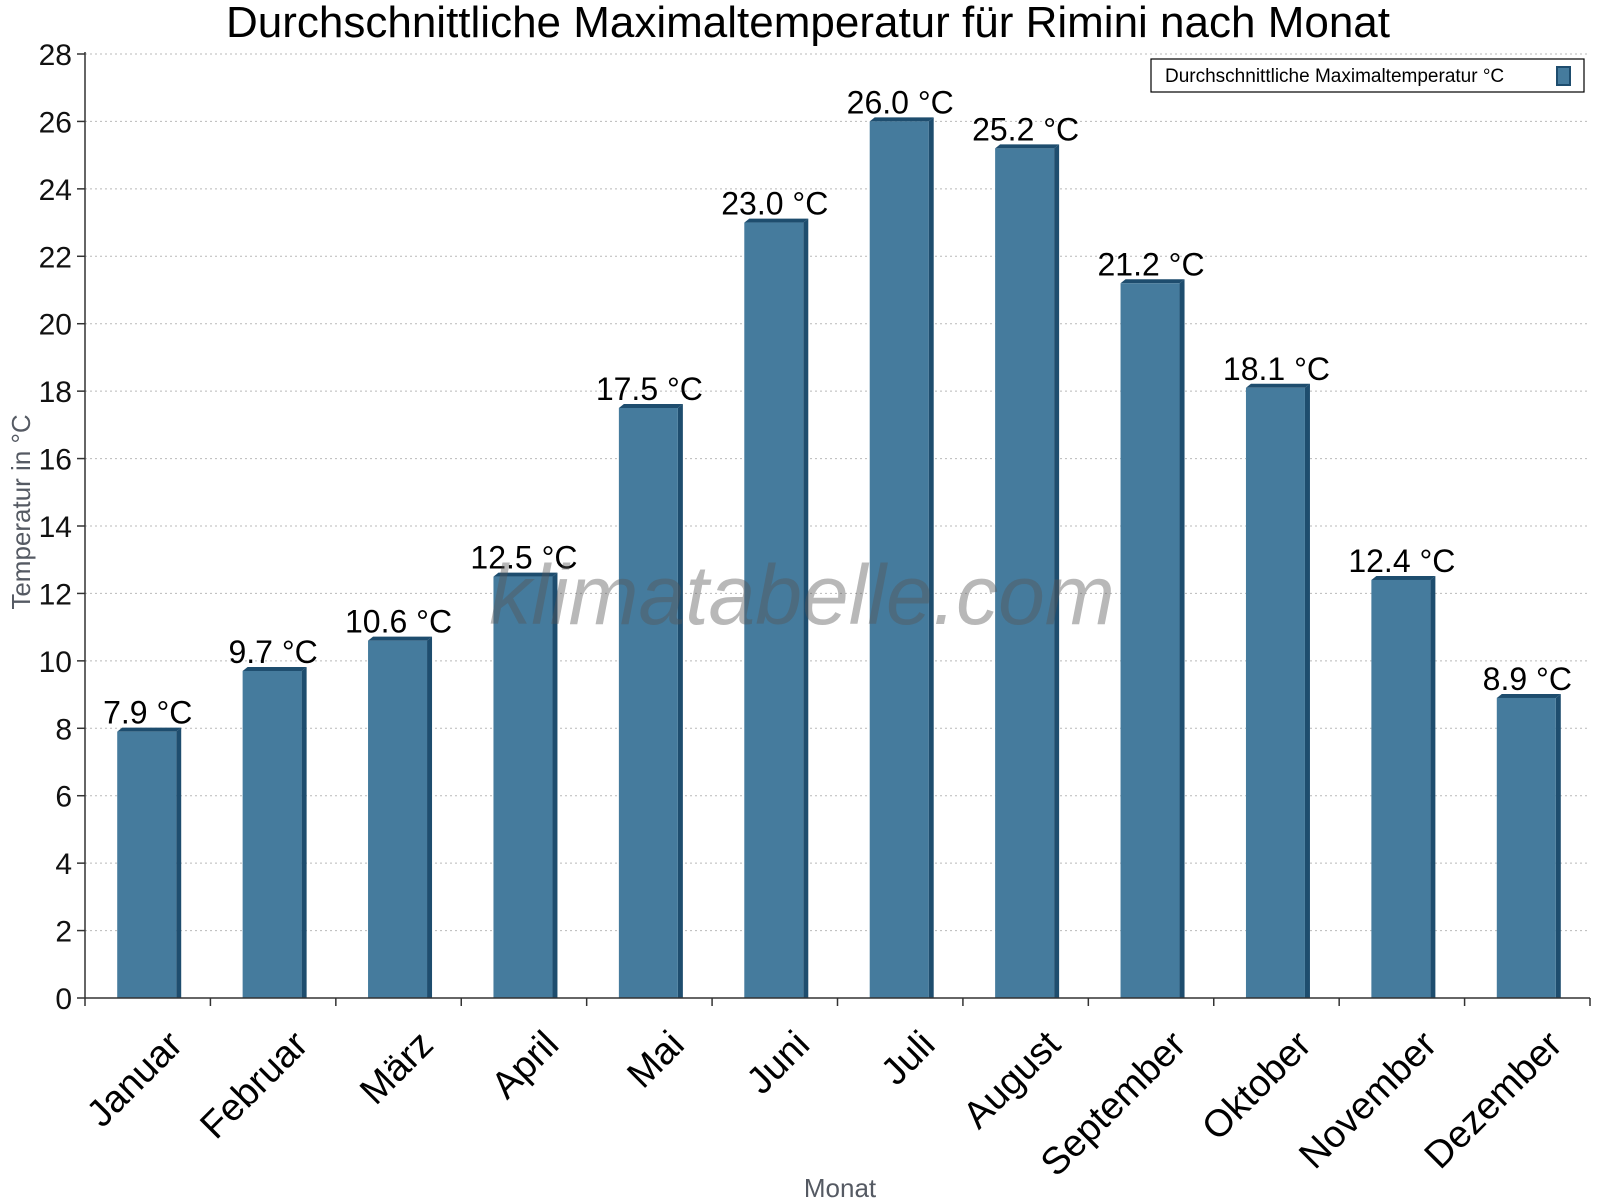 Image resolution: width=1600 pixels, height=1200 pixels. Describe the element at coordinates (55, 55) in the screenshot. I see `y-tick-label: 28` at that location.